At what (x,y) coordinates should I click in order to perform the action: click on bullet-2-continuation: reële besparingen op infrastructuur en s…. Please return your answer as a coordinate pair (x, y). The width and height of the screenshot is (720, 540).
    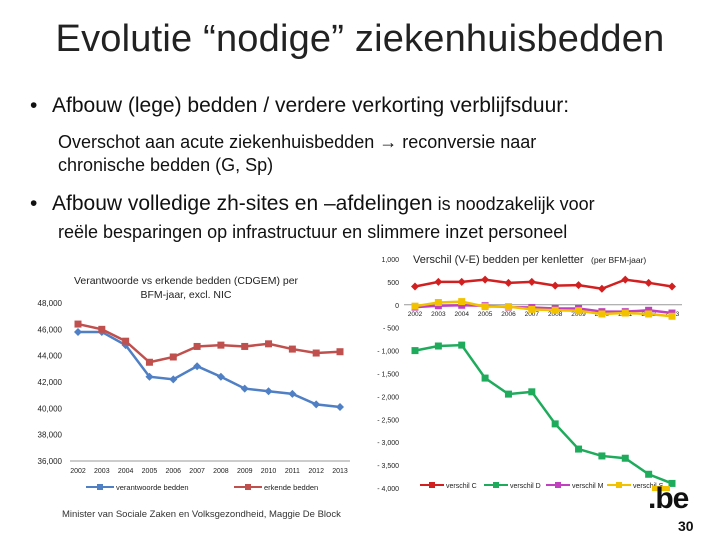
    Looking at the image, I should click on (313, 232).